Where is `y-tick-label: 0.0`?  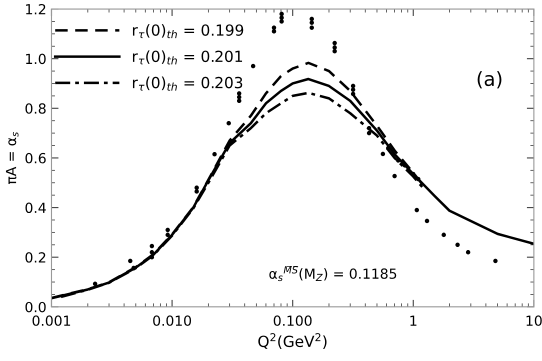
y-tick-label: 0.0 is located at coordinates (35, 307).